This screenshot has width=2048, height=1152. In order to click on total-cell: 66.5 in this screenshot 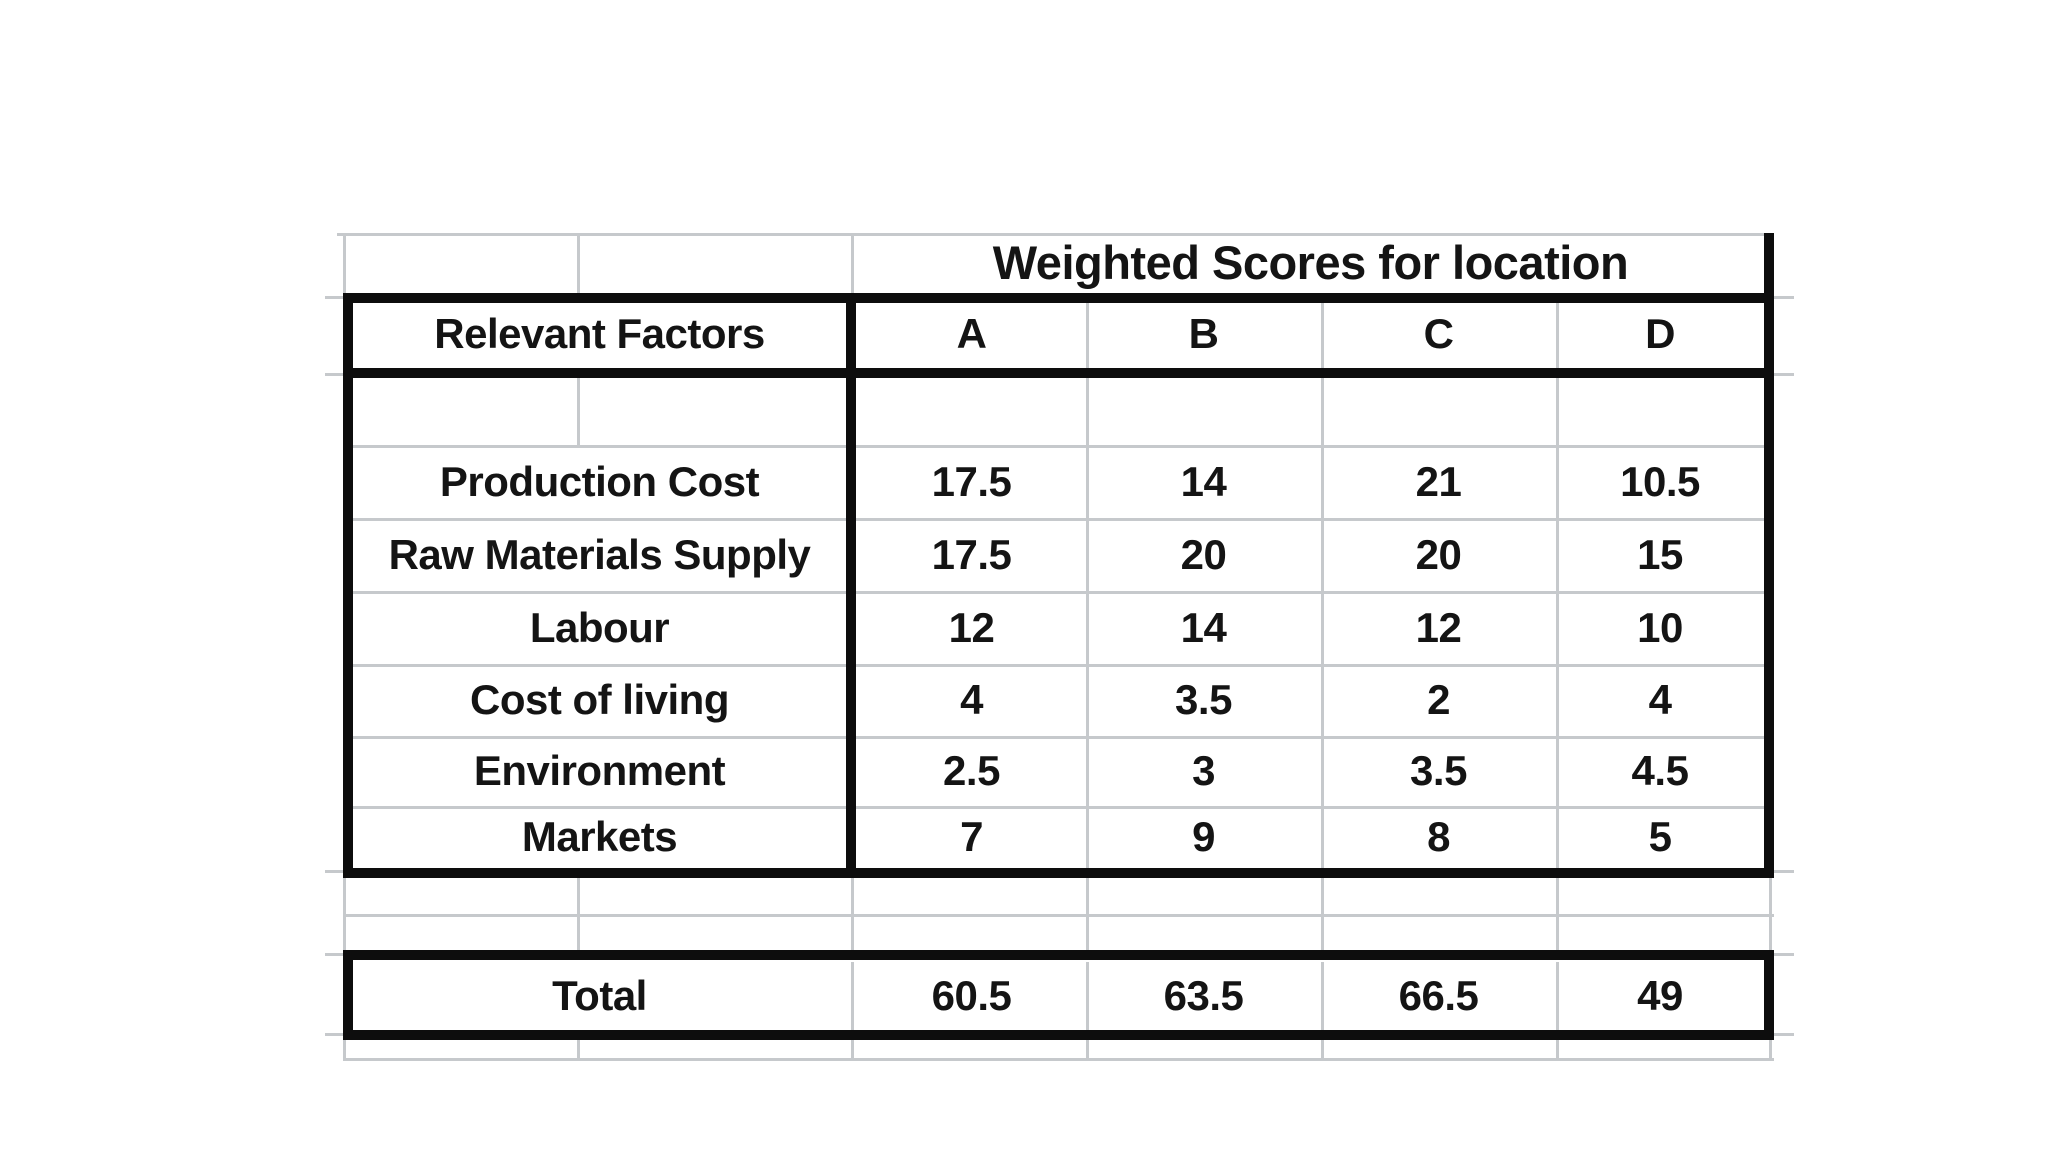, I will do `click(1438, 995)`.